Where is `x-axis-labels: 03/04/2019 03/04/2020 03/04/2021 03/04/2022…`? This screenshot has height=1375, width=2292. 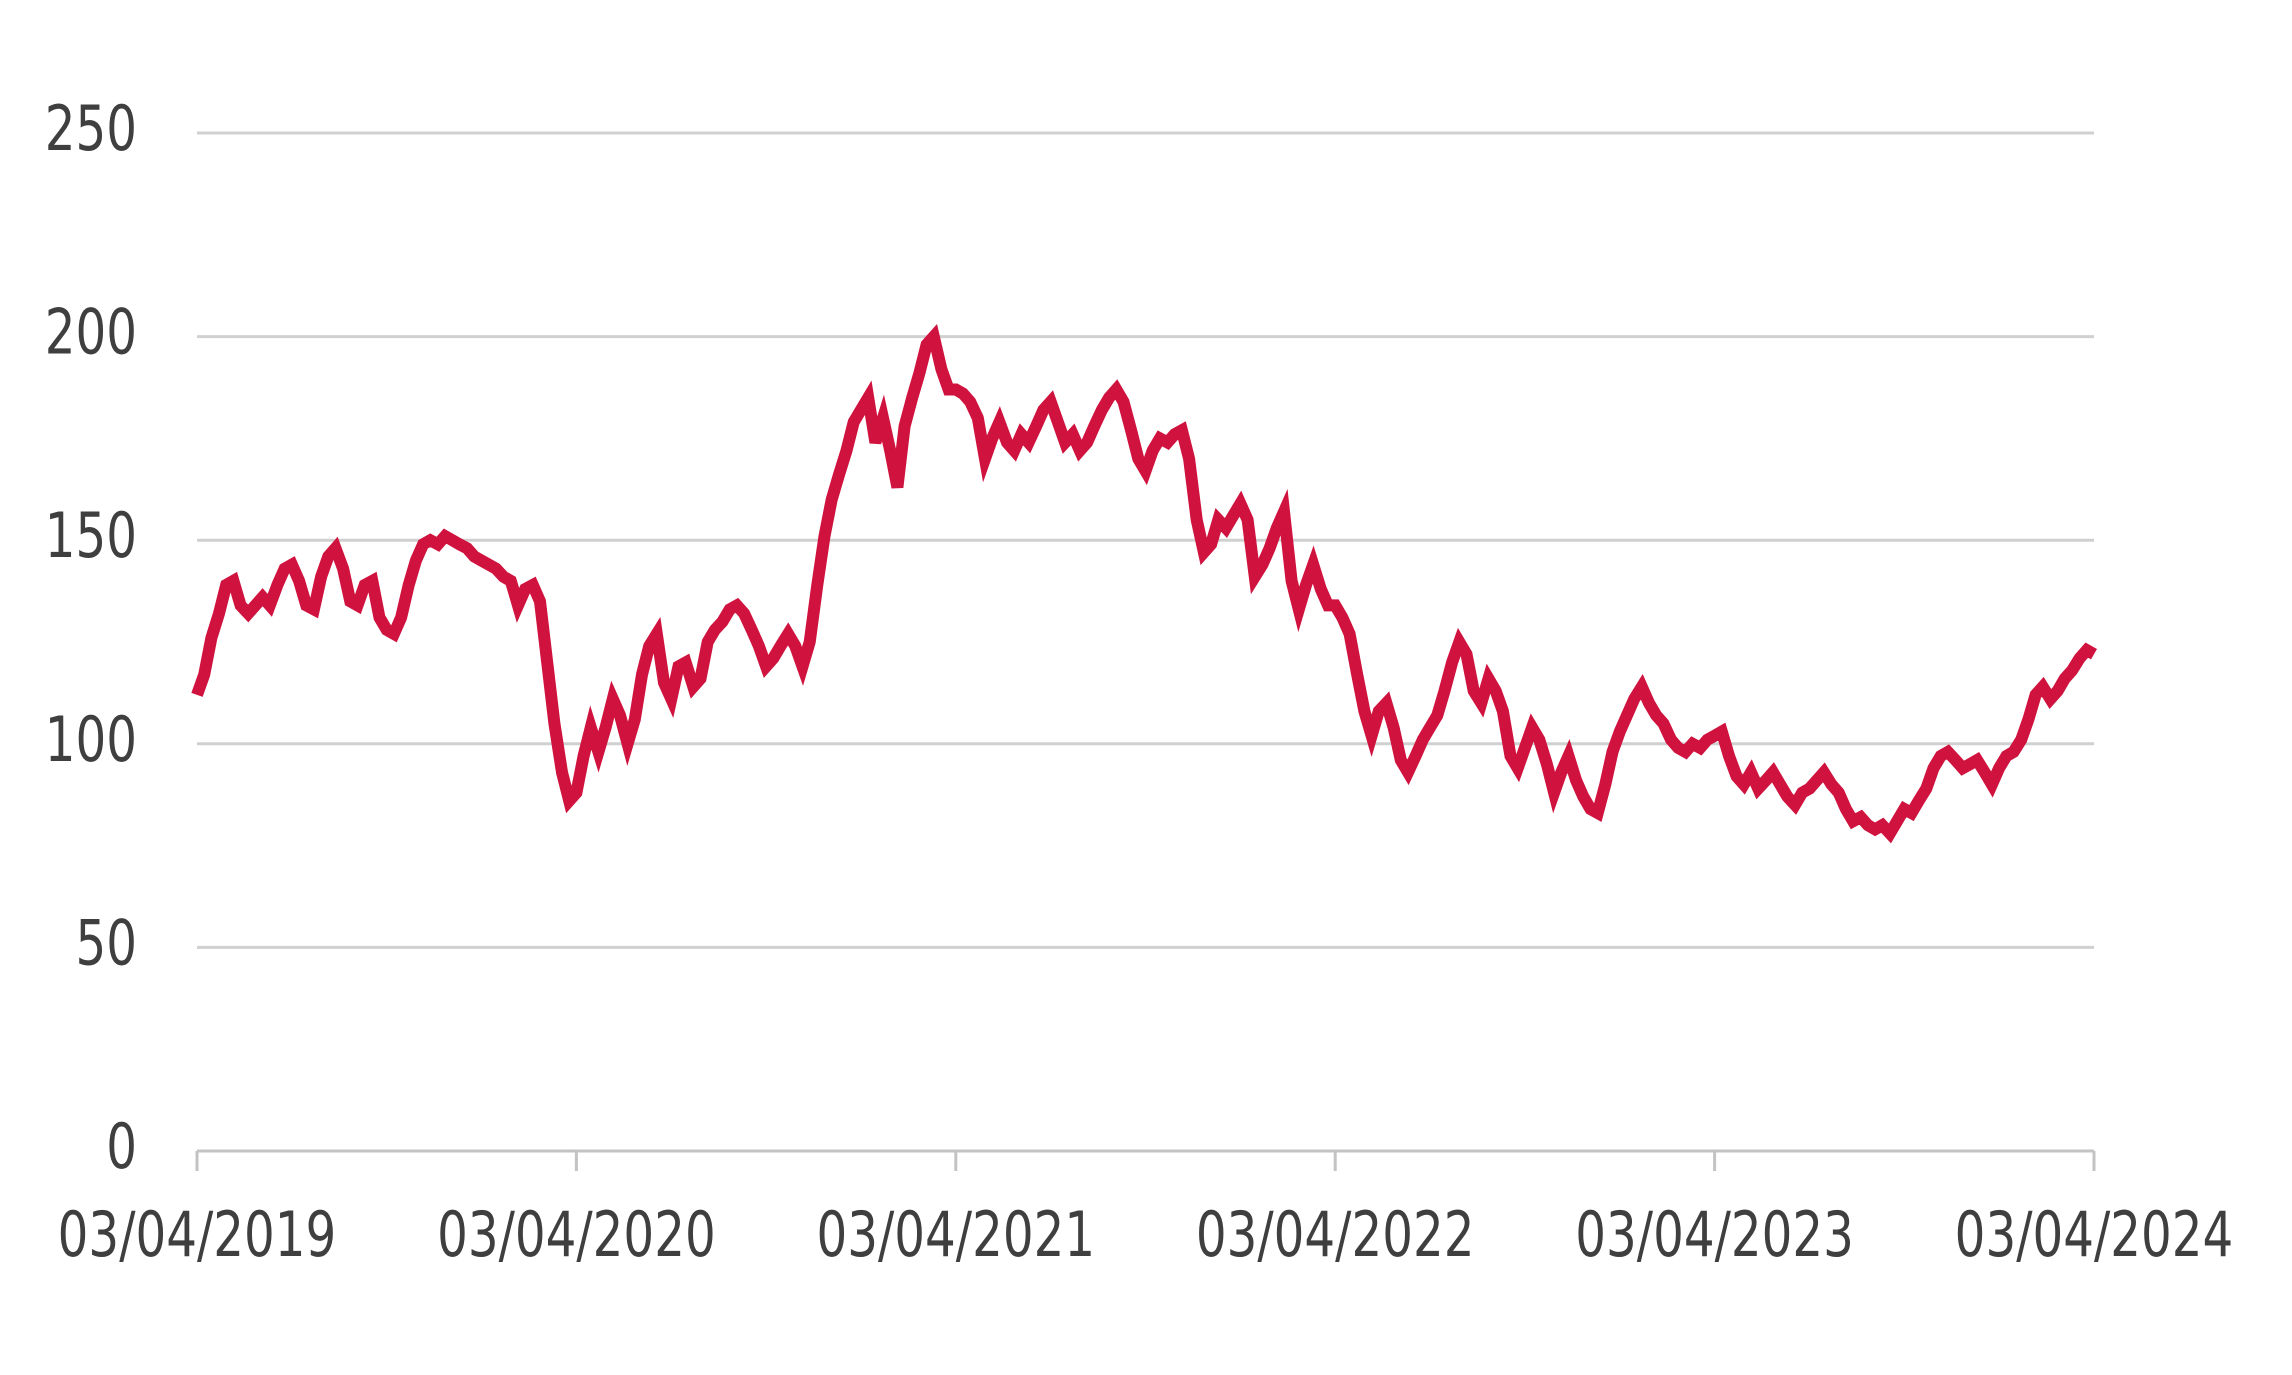
x-axis-labels: 03/04/2019 03/04/2020 03/04/2021 03/04/2022… is located at coordinates (1146, 1235).